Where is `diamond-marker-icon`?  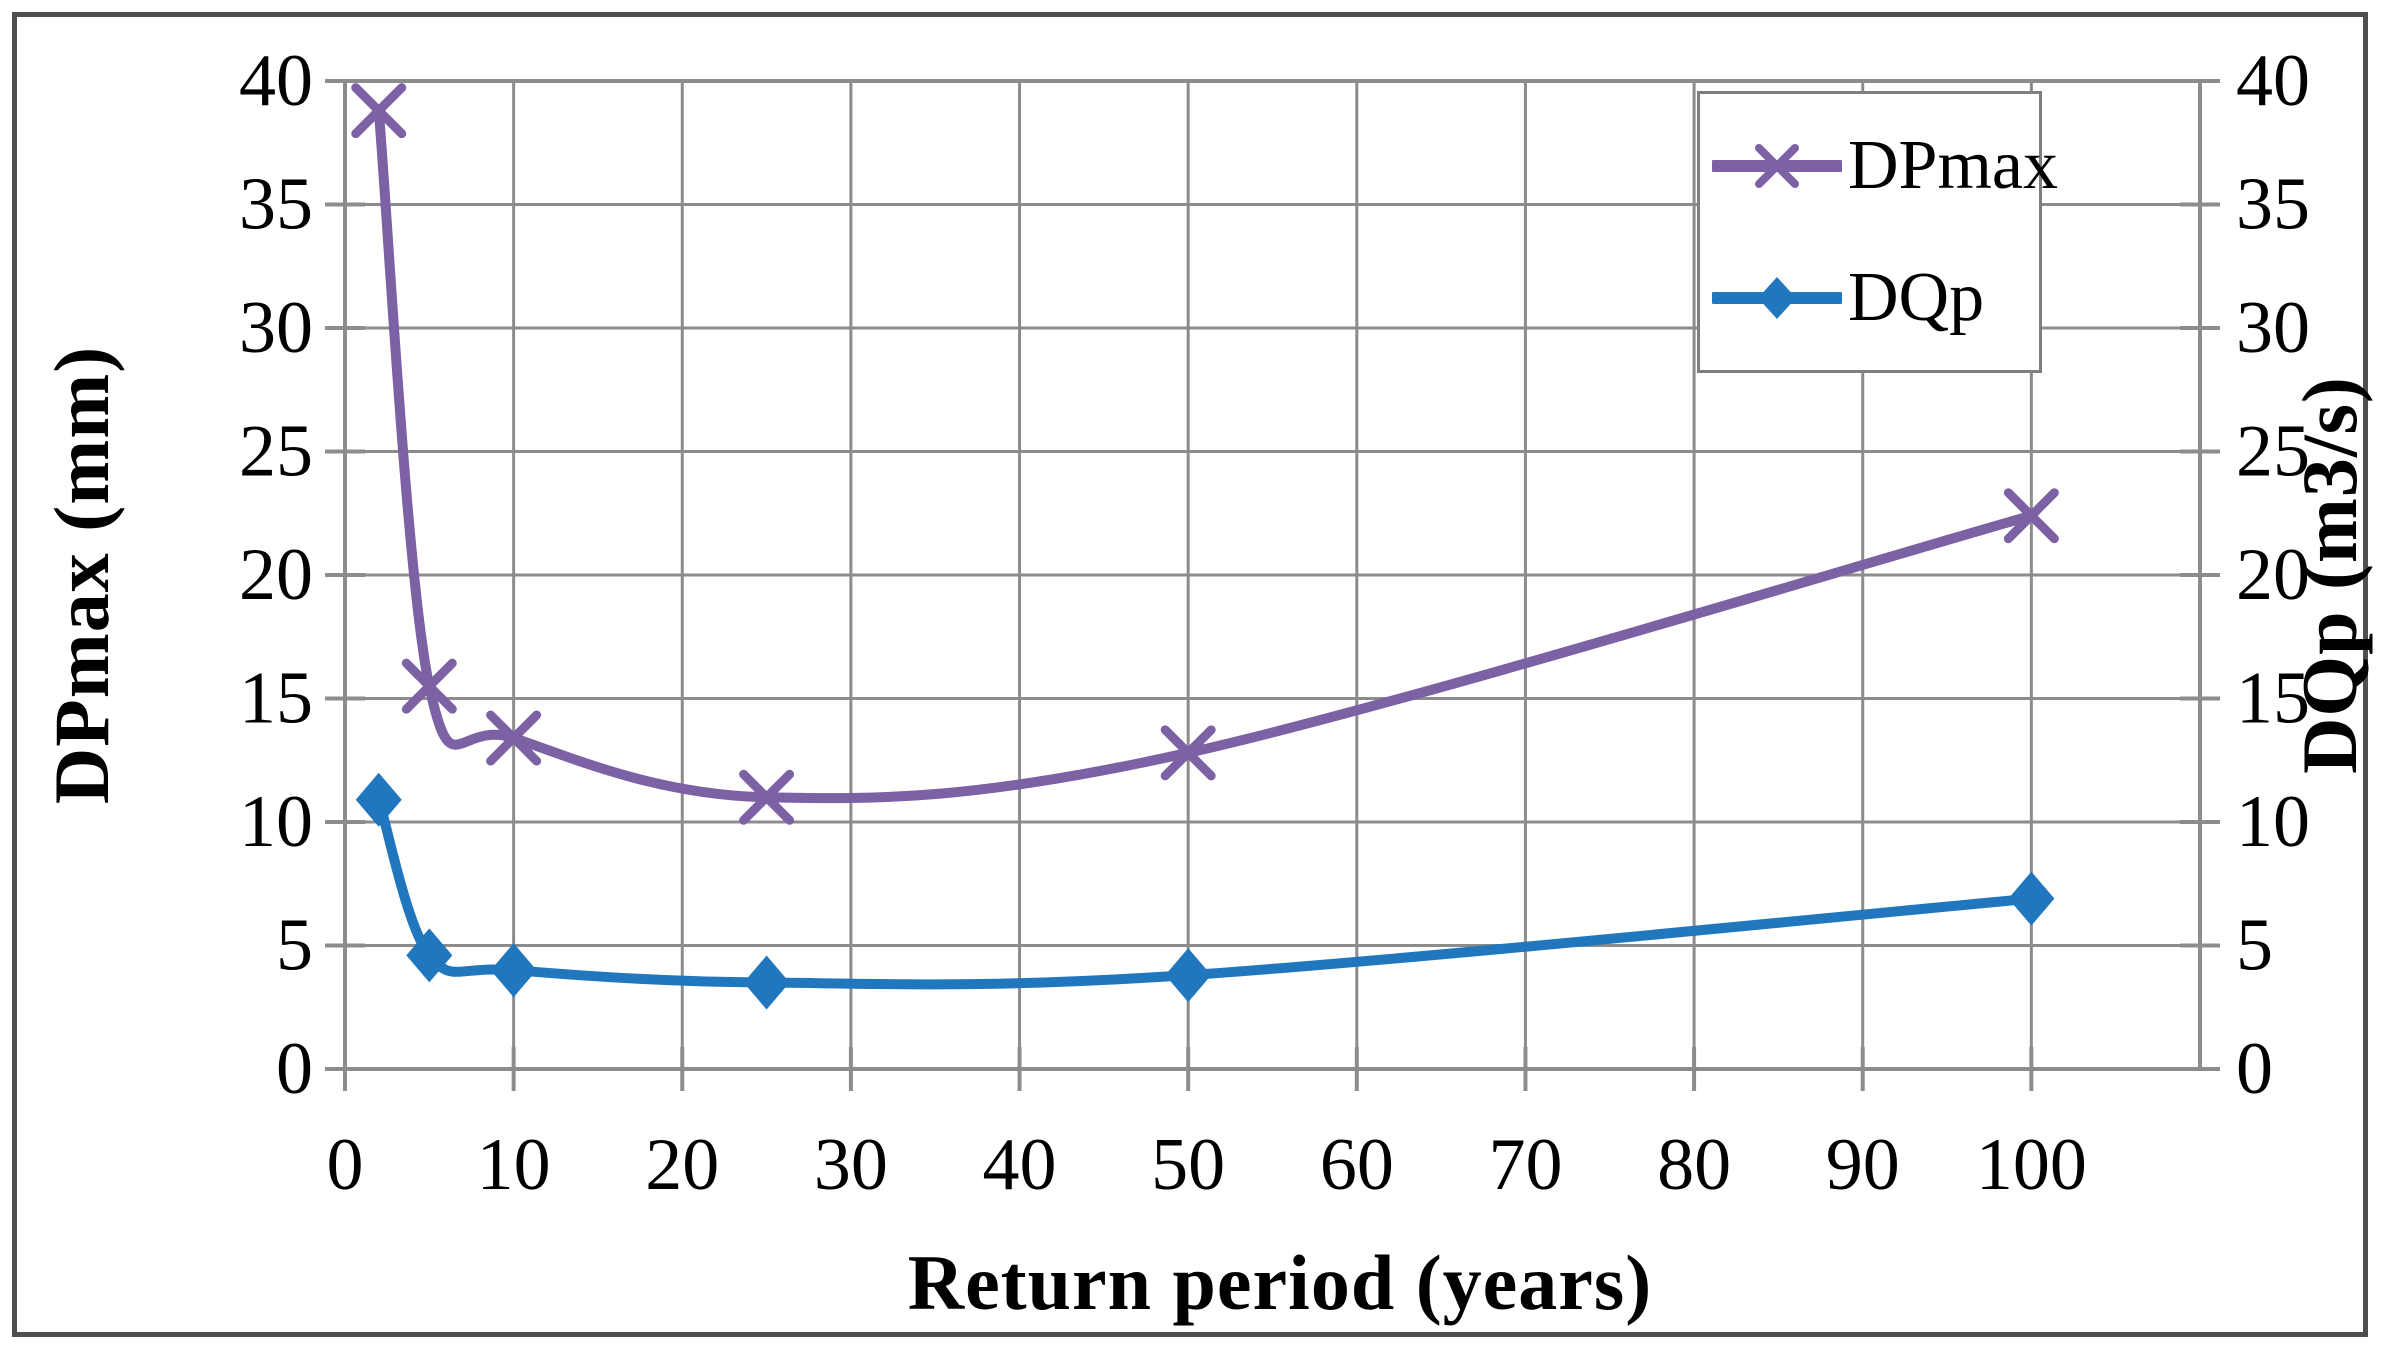
diamond-marker-icon is located at coordinates (1777, 298).